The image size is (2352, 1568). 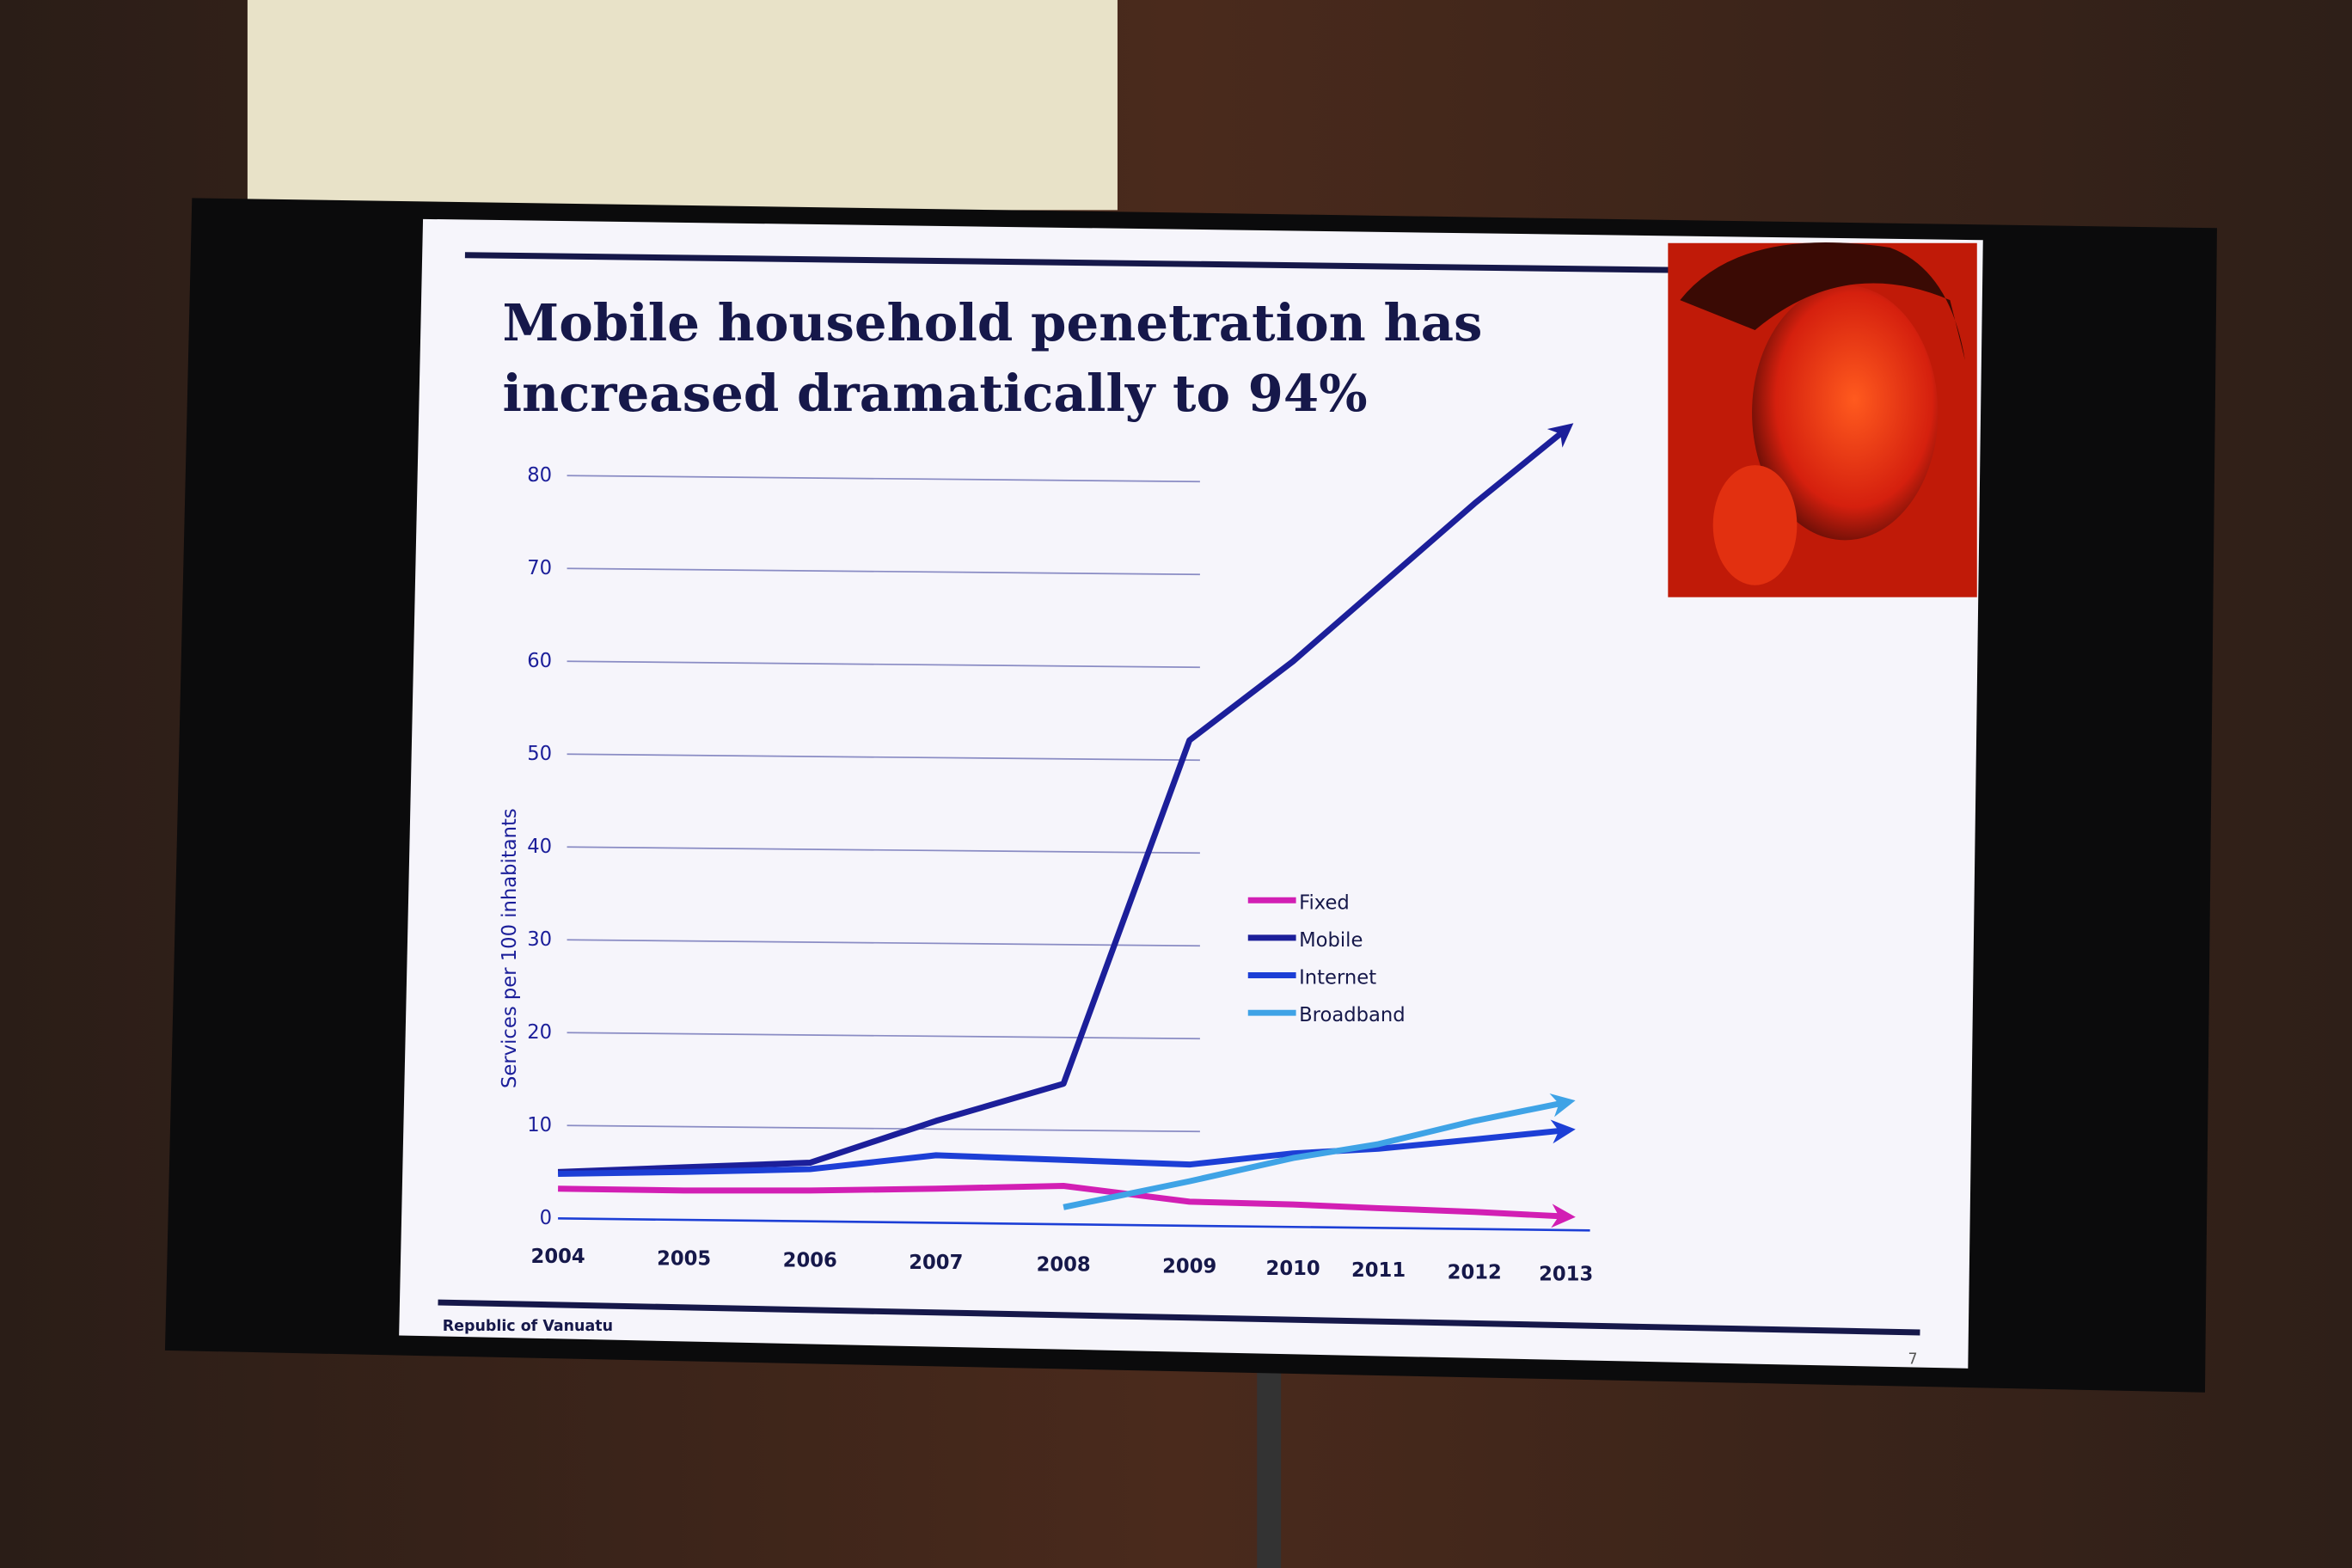 I want to click on legend-label: Internet, so click(x=1337, y=978).